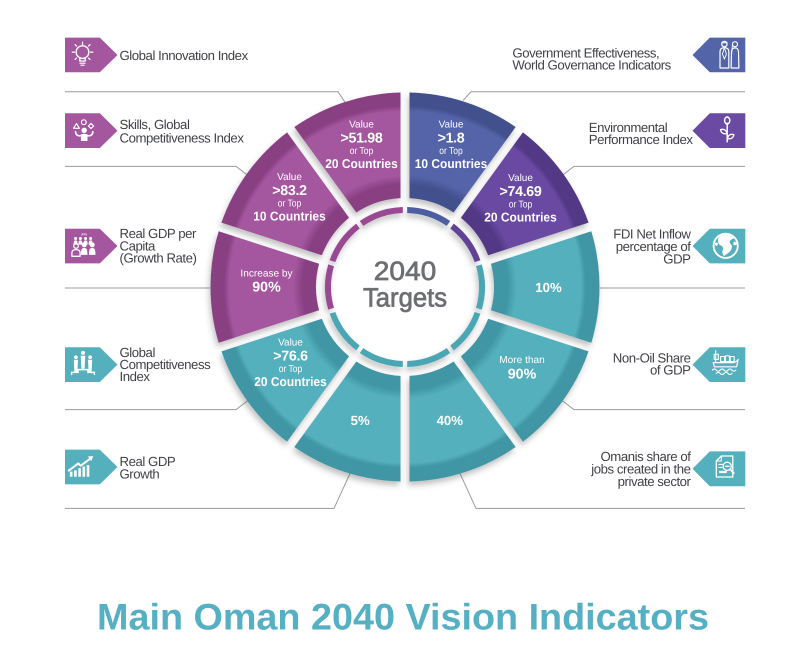 This screenshot has height=657, width=800. Describe the element at coordinates (405, 298) in the screenshot. I see `svg-text: Targets` at that location.